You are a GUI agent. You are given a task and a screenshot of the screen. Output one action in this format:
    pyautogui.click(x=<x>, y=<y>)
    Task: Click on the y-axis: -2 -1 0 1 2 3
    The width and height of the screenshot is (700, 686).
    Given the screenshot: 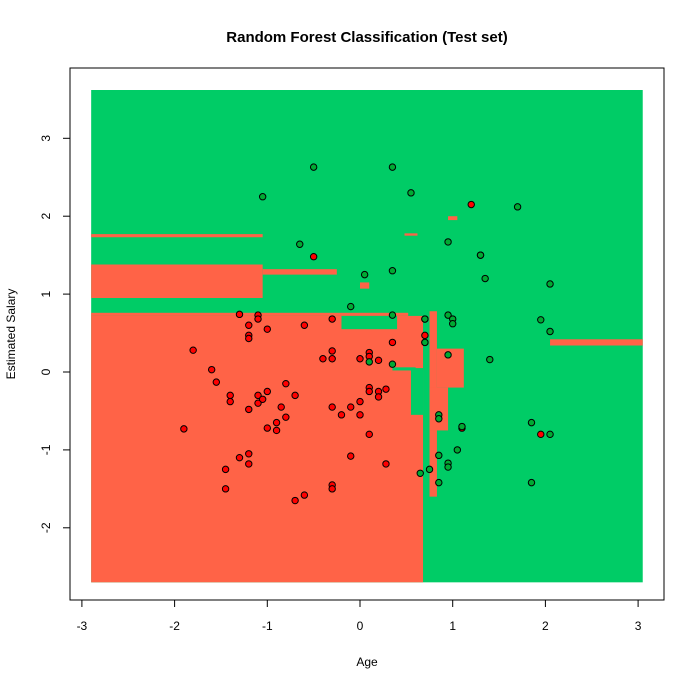 What is the action you would take?
    pyautogui.click(x=55, y=334)
    